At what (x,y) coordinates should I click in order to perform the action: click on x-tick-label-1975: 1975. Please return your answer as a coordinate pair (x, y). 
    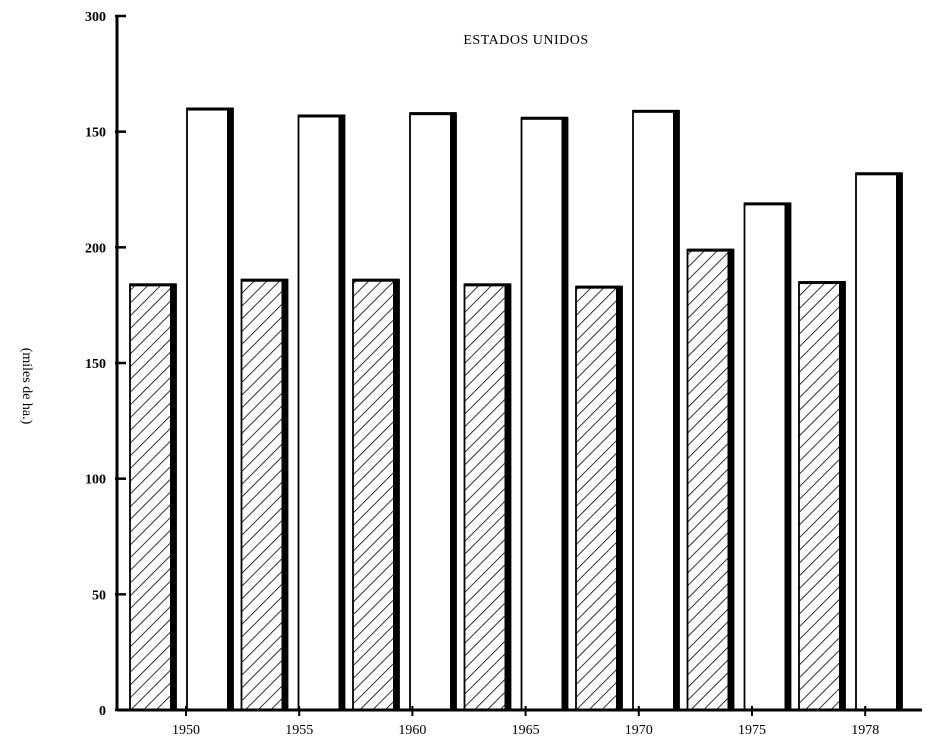
    Looking at the image, I should click on (752, 730).